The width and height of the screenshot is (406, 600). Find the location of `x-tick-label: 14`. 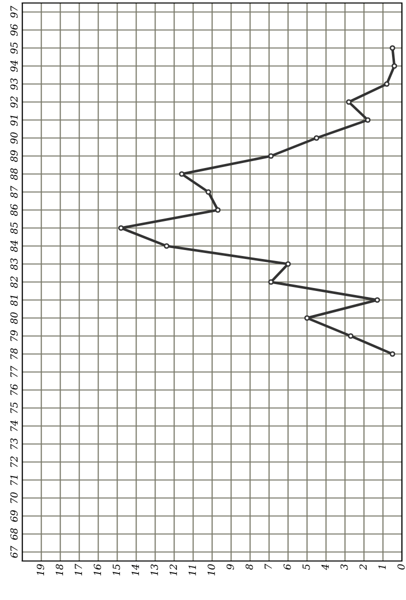

x-tick-label: 14 is located at coordinates (135, 570).